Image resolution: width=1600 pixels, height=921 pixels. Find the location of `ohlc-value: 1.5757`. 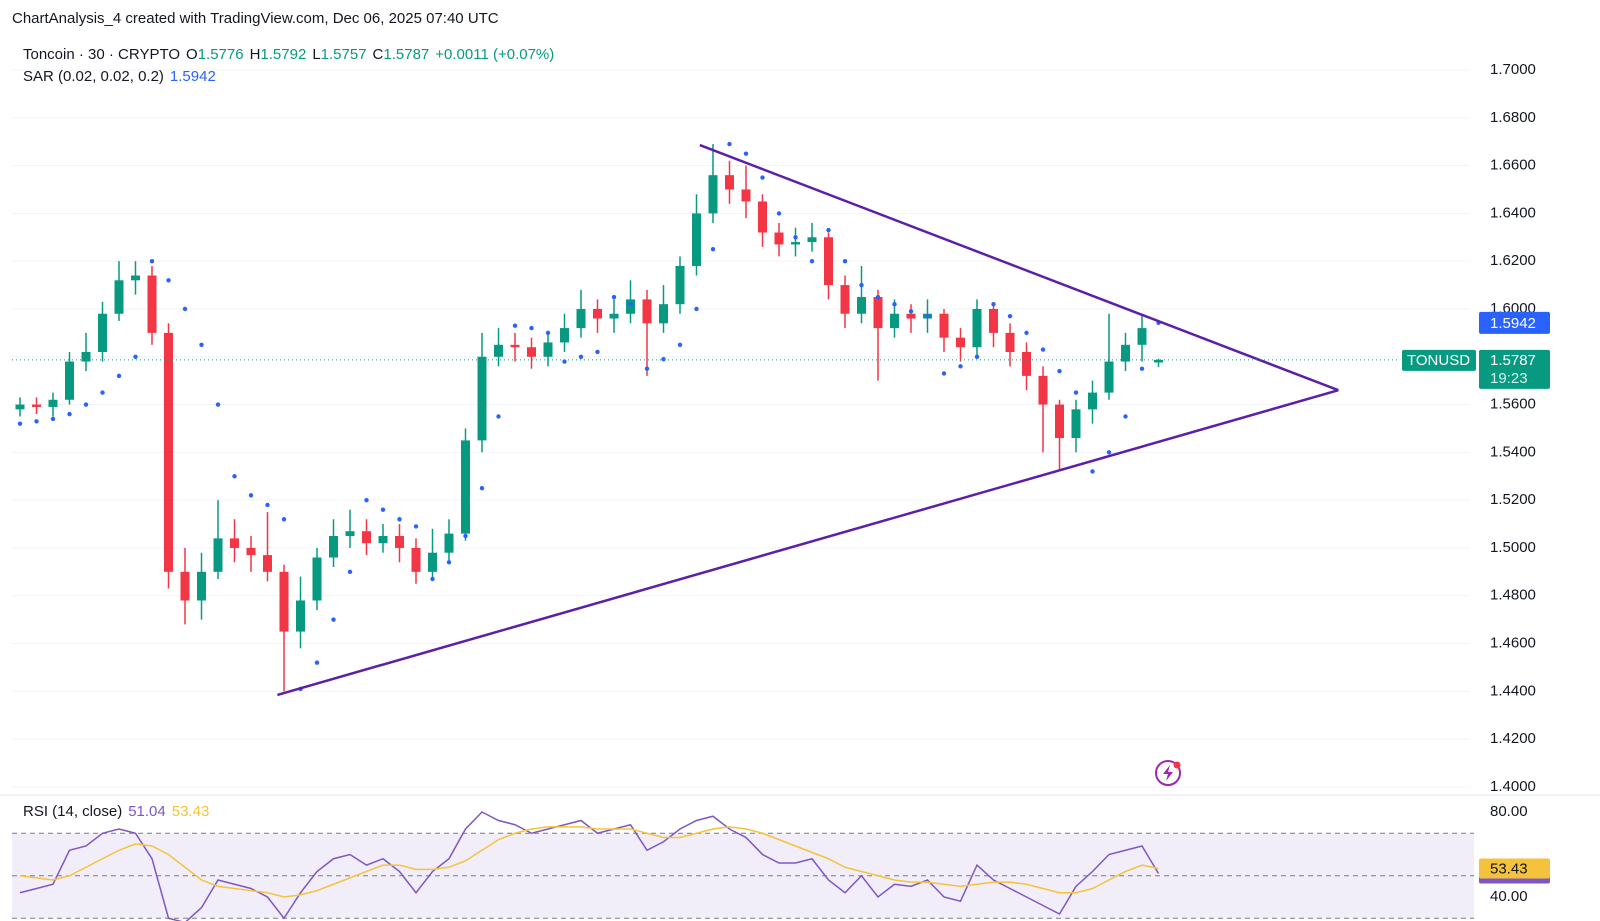

ohlc-value: 1.5757 is located at coordinates (343, 54).